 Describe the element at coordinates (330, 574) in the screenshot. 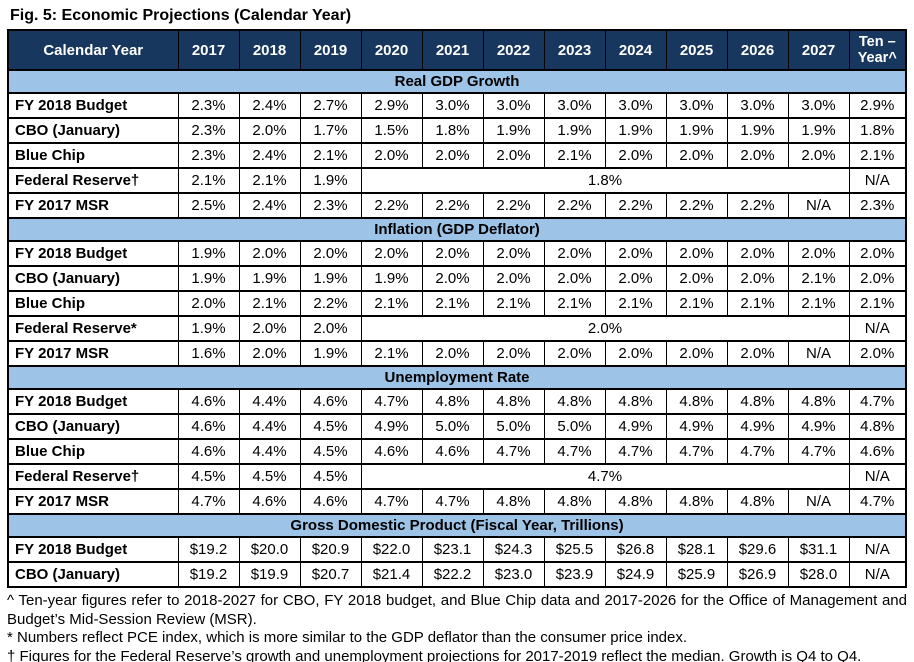

I see `data-cell: $20.7` at that location.